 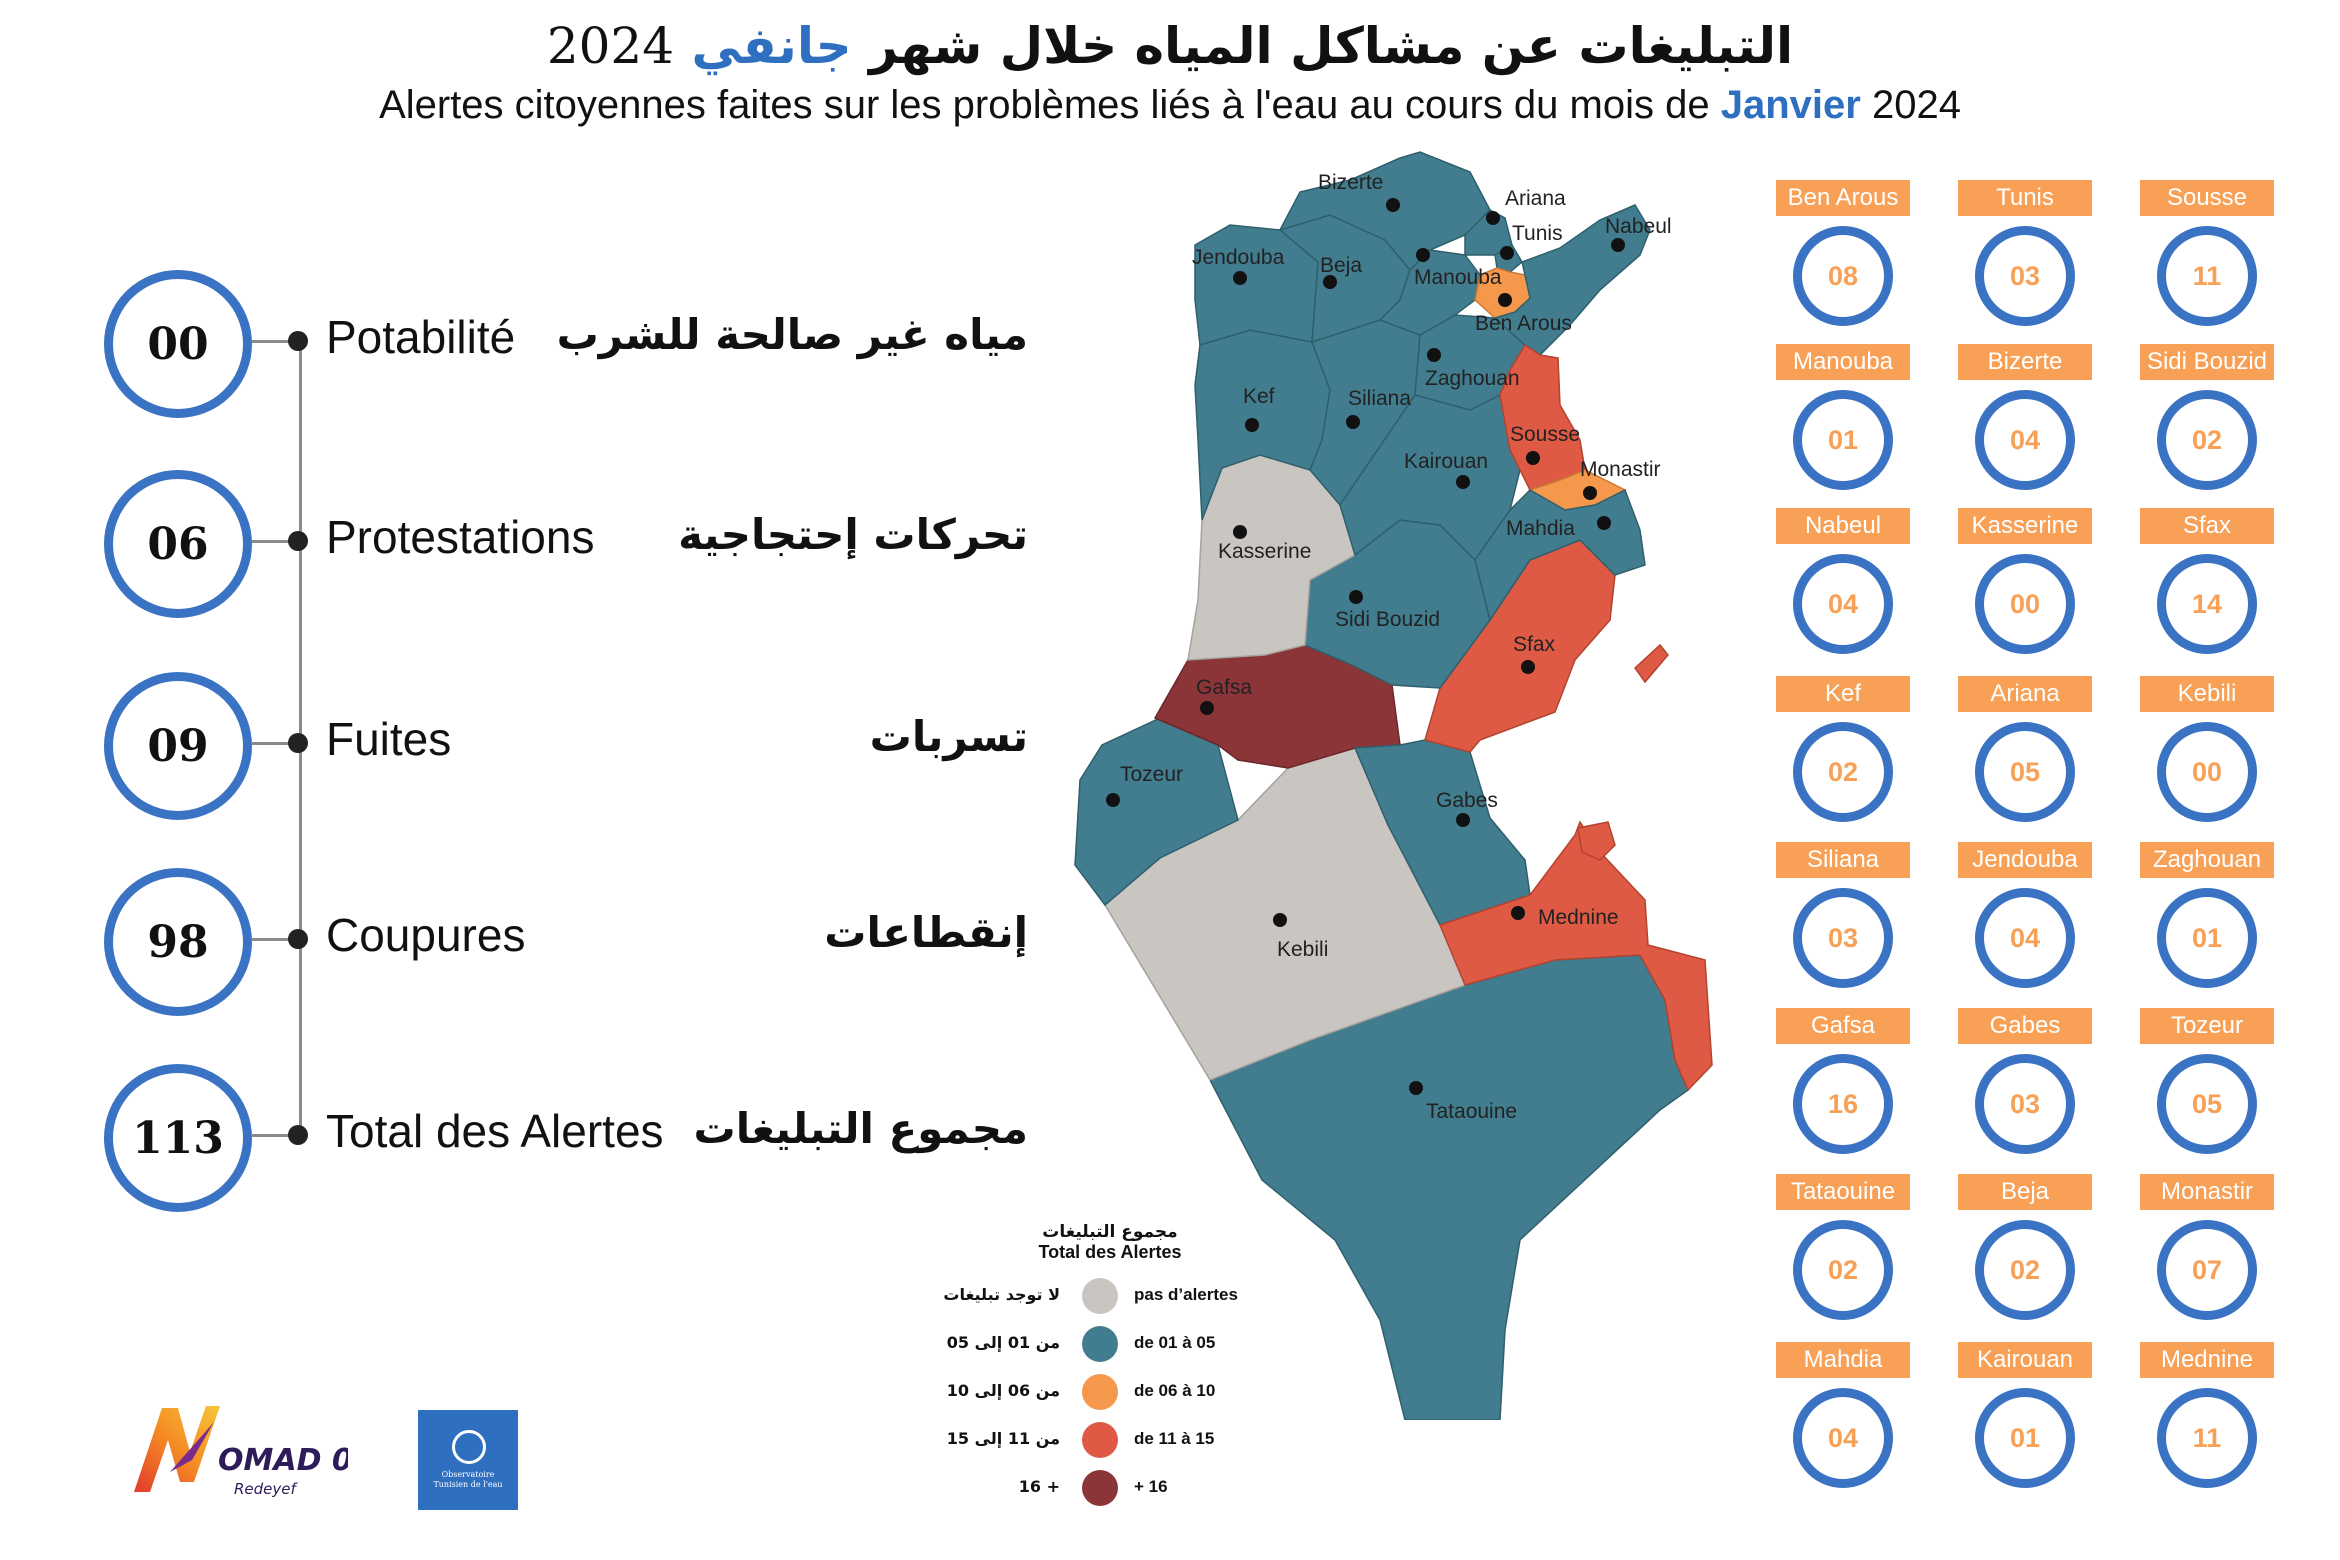 I want to click on gov-kebili: Kebili 00, so click(x=2207, y=756).